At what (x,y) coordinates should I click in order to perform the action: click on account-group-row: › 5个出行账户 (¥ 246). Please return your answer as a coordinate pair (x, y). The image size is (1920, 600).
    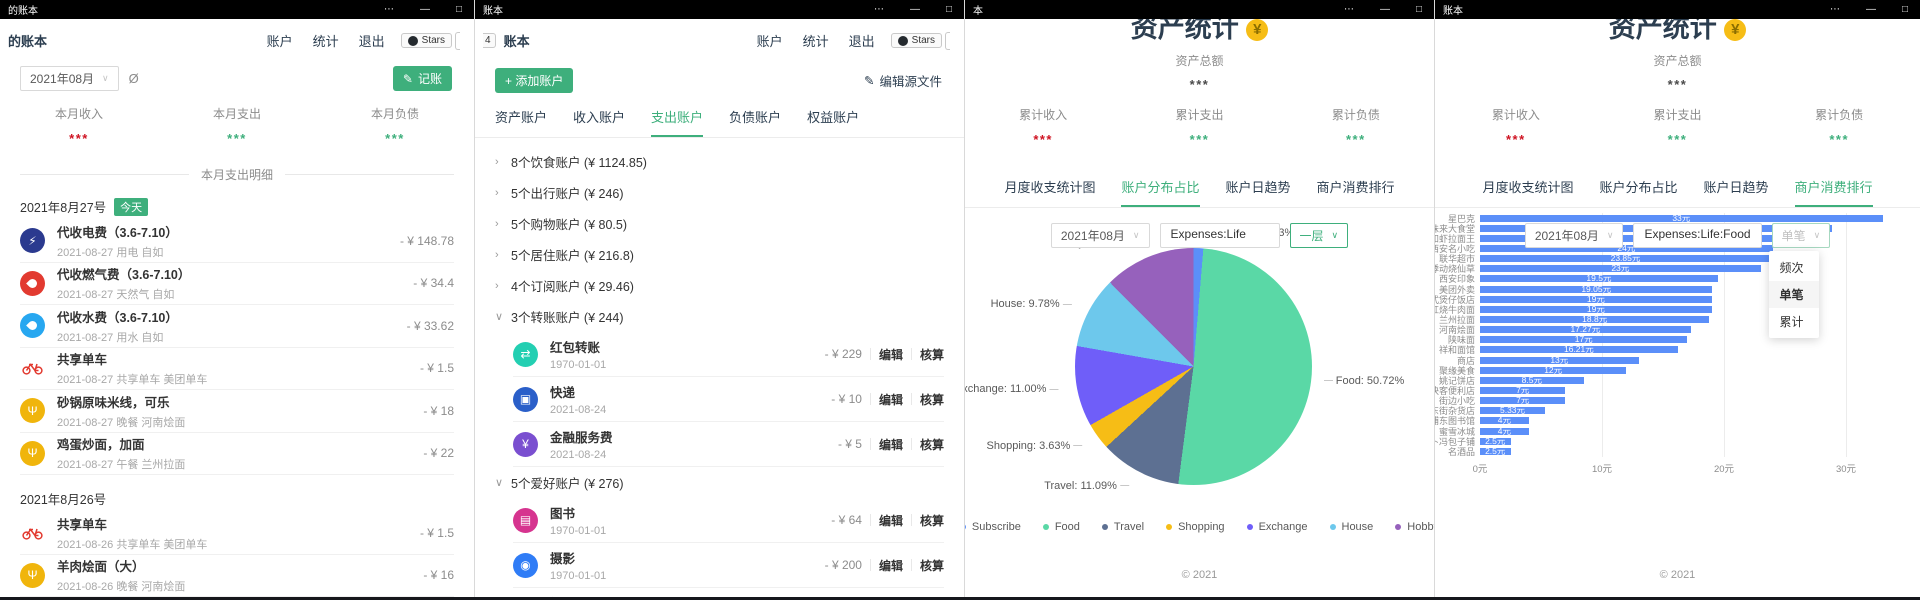
    Looking at the image, I should click on (719, 192).